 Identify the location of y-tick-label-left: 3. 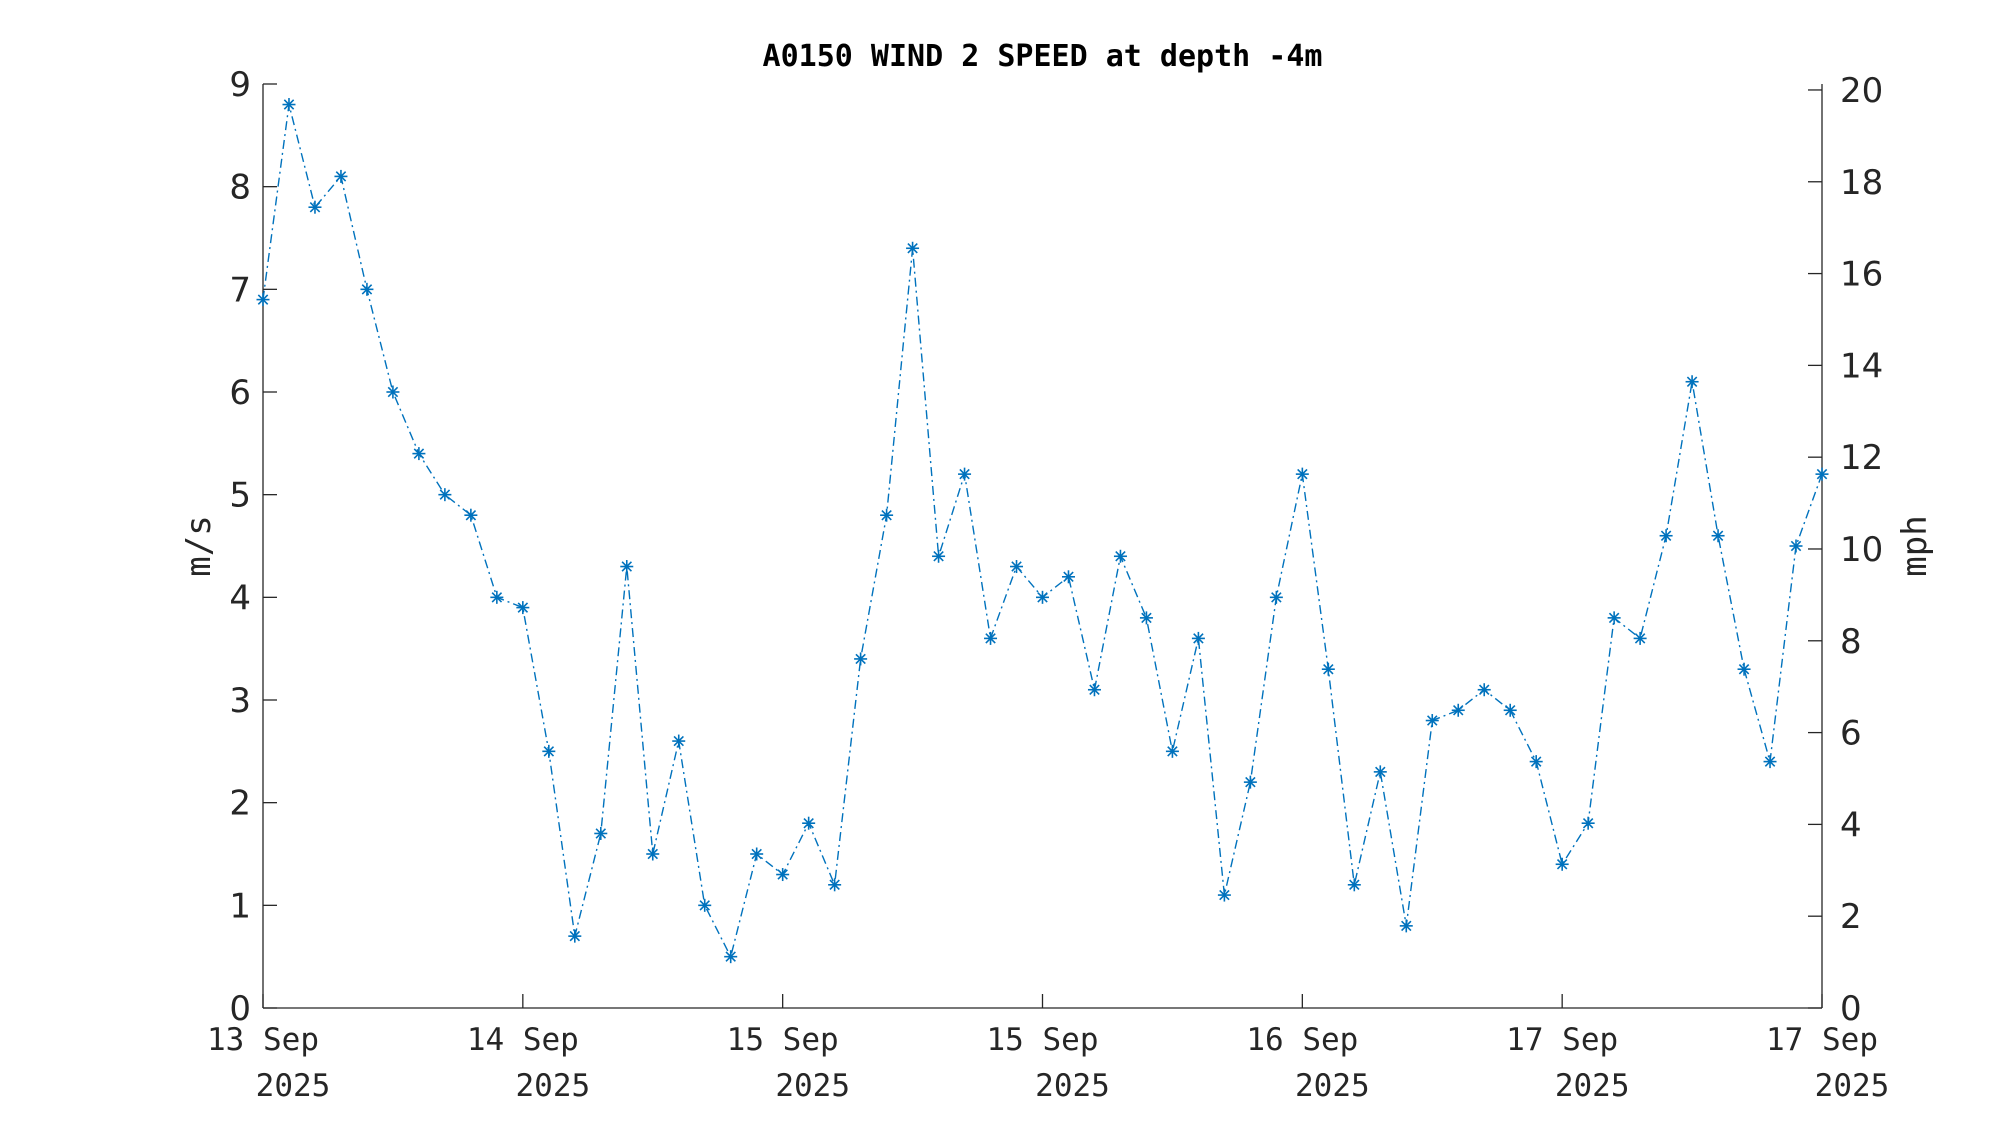
(240, 701).